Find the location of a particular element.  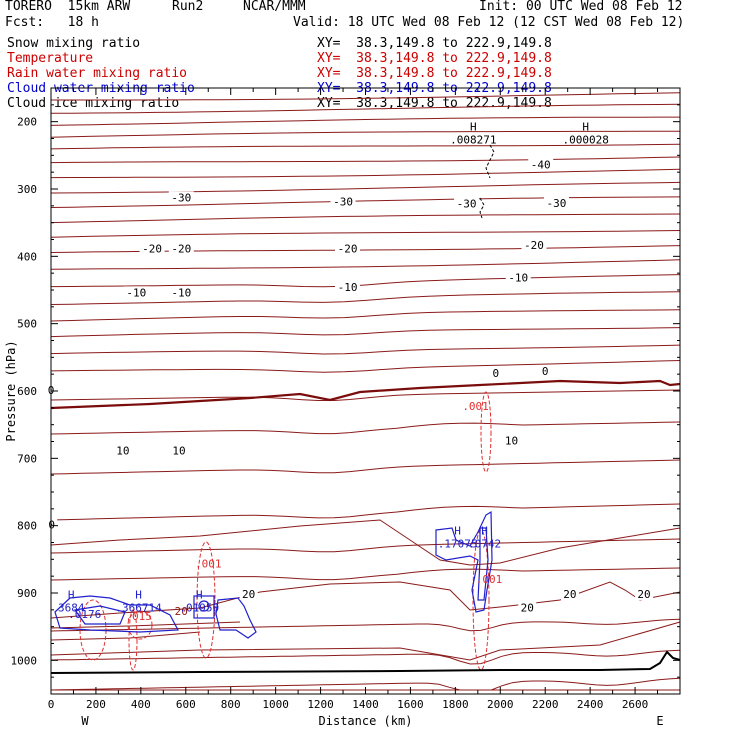

x-tick-label: 2000 is located at coordinates (500, 704).